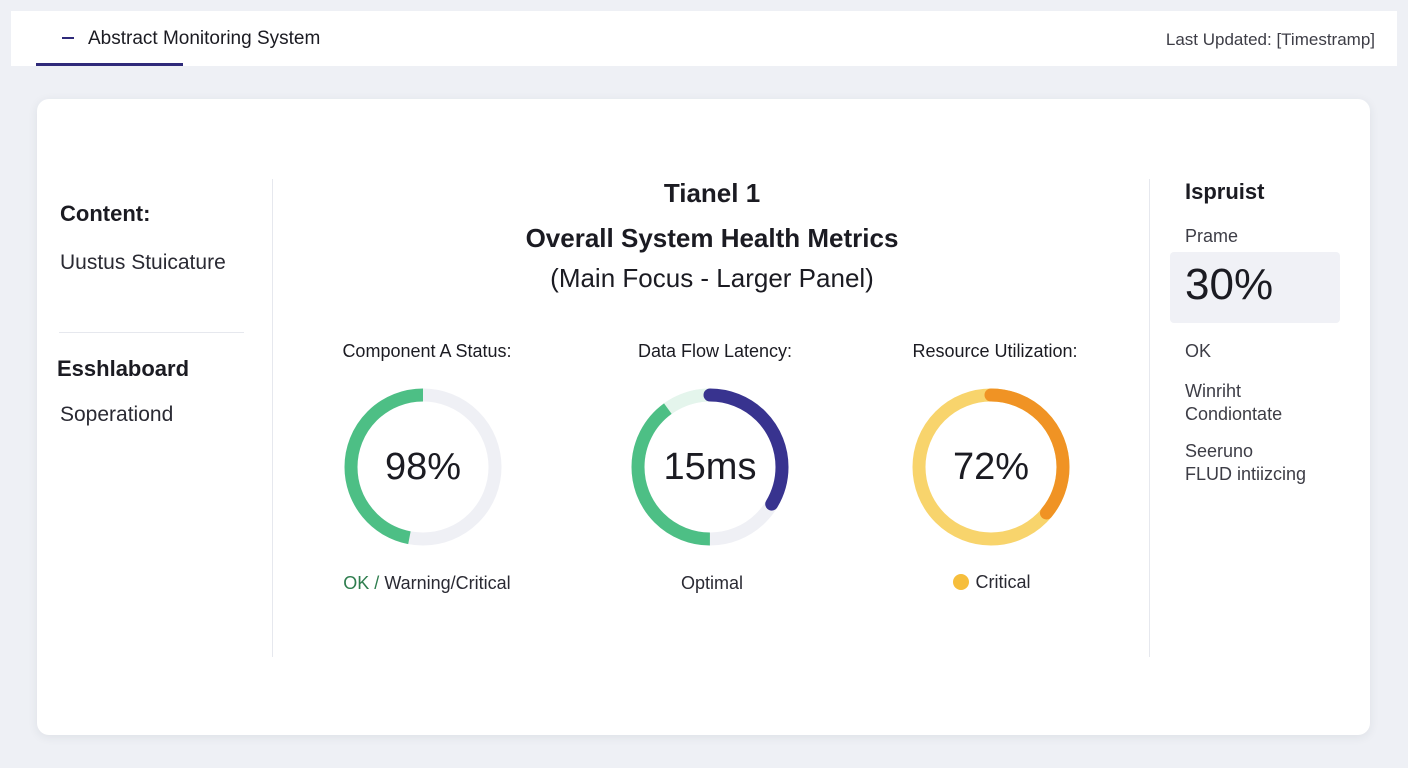 The height and width of the screenshot is (768, 1408). What do you see at coordinates (427, 351) in the screenshot?
I see `metric-label-component-a: Component A Status:` at bounding box center [427, 351].